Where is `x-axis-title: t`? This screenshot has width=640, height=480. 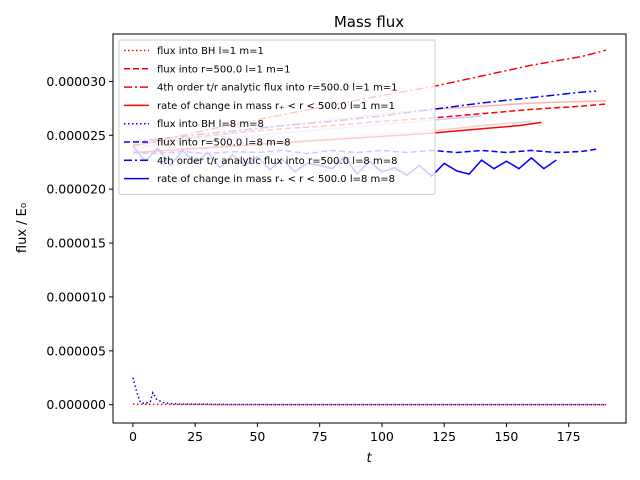 x-axis-title: t is located at coordinates (369, 458).